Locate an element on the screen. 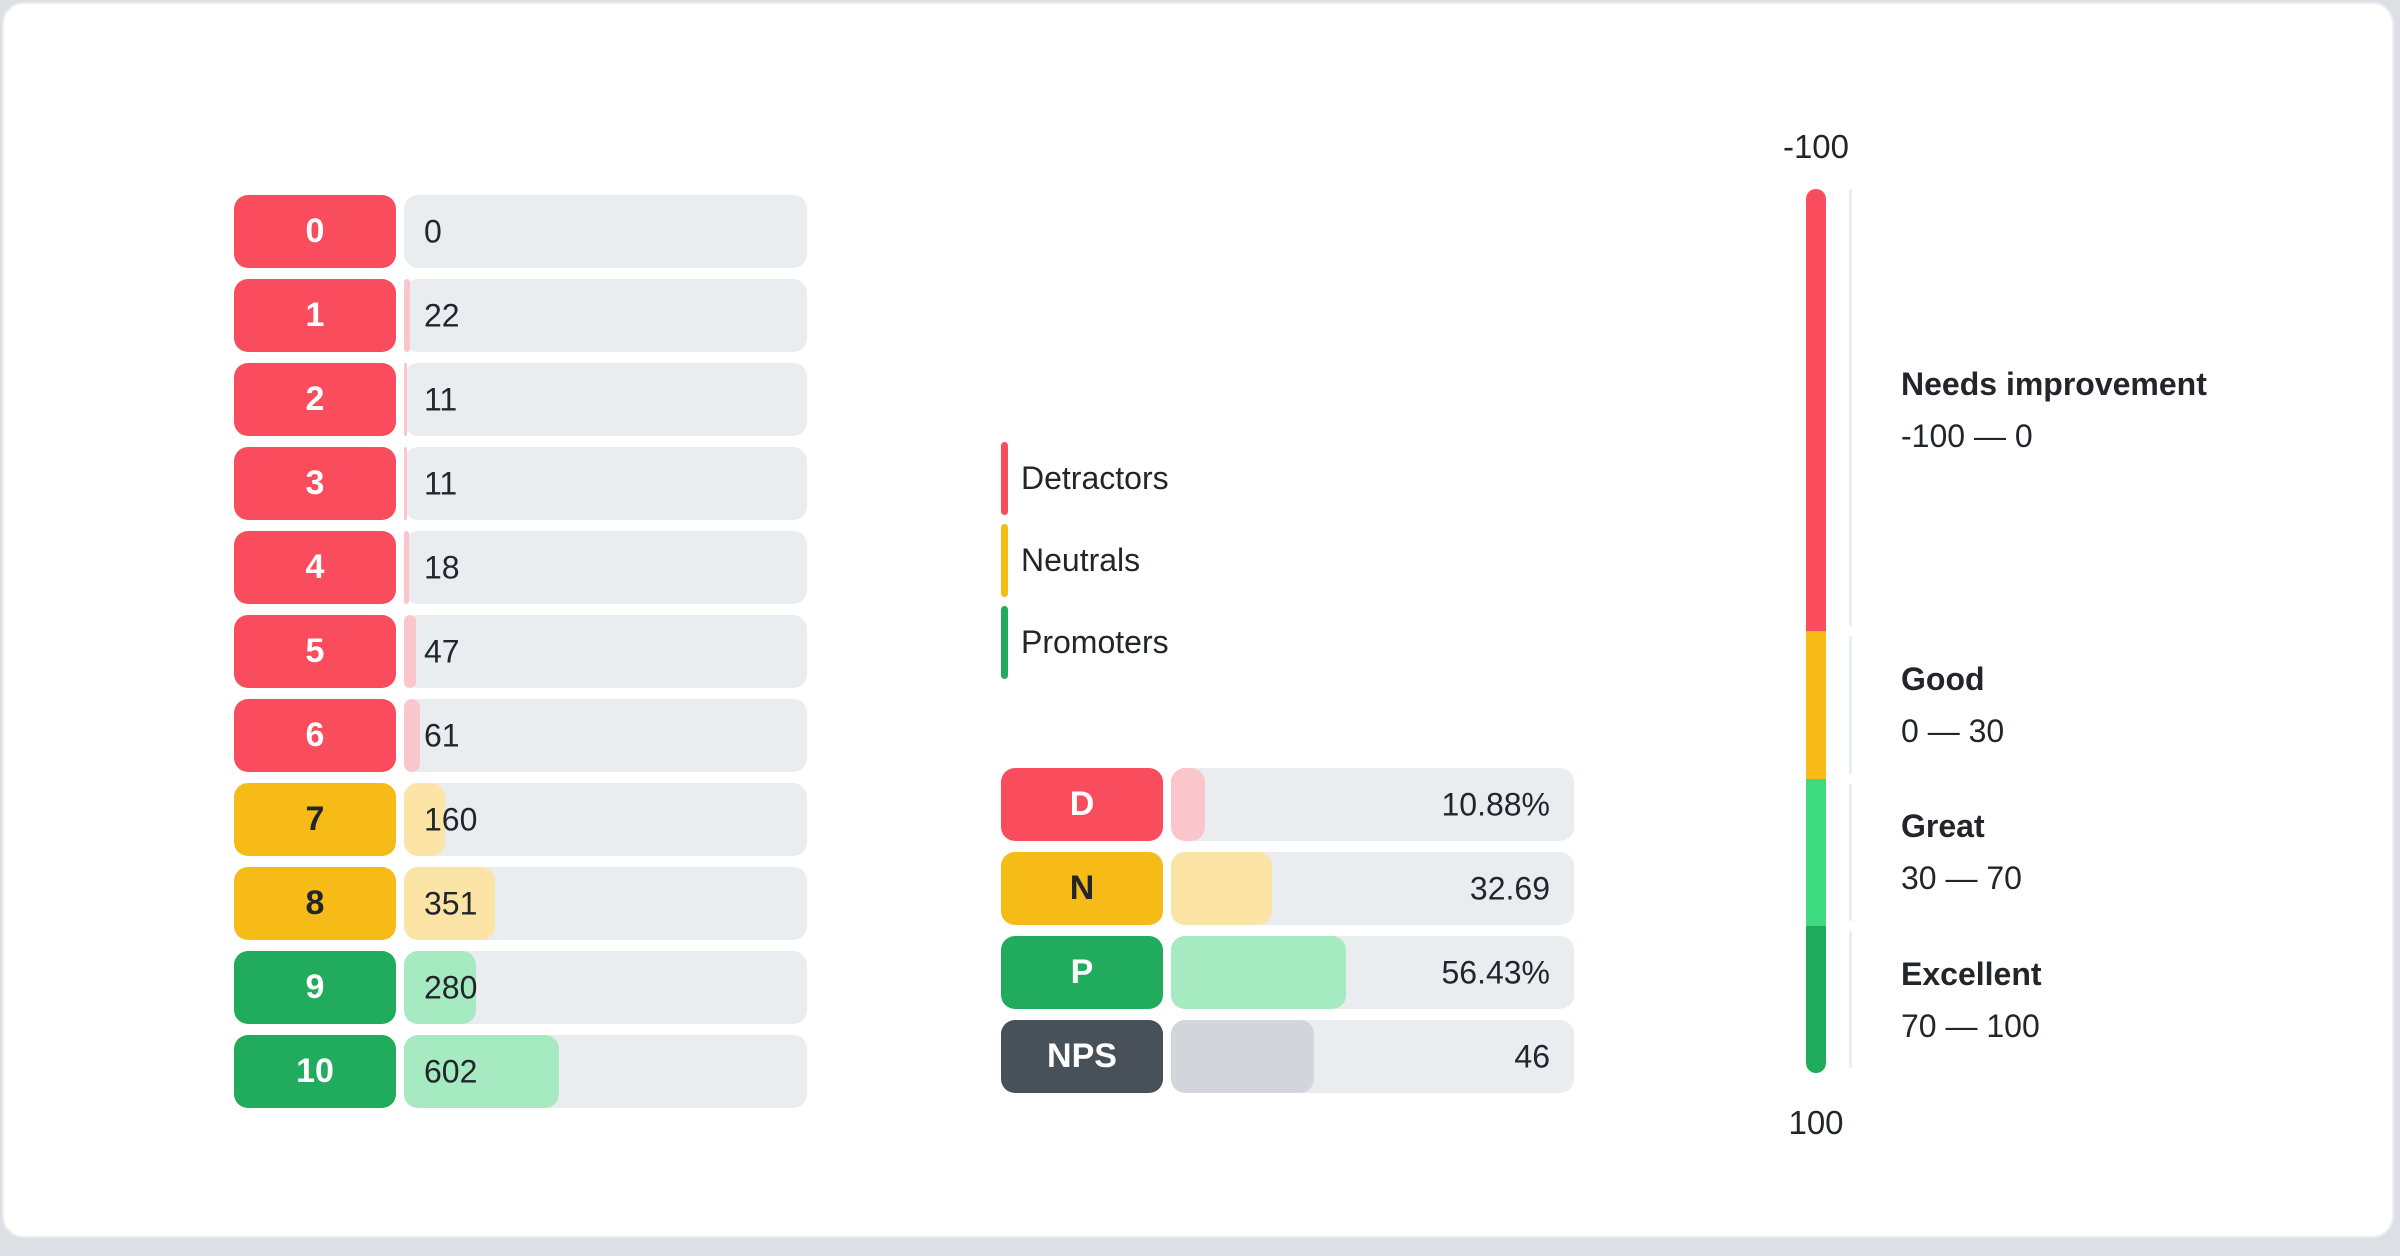 The height and width of the screenshot is (1256, 2400). score-track-2: 11 is located at coordinates (605, 399).